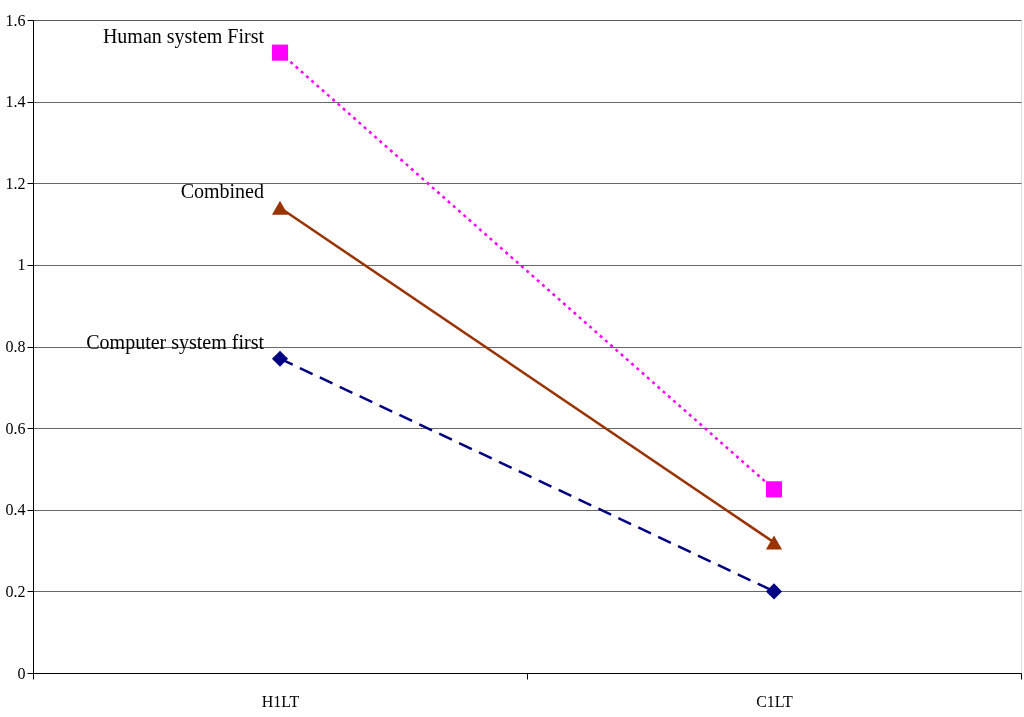  I want to click on x-tick-label: C1LT, so click(775, 701).